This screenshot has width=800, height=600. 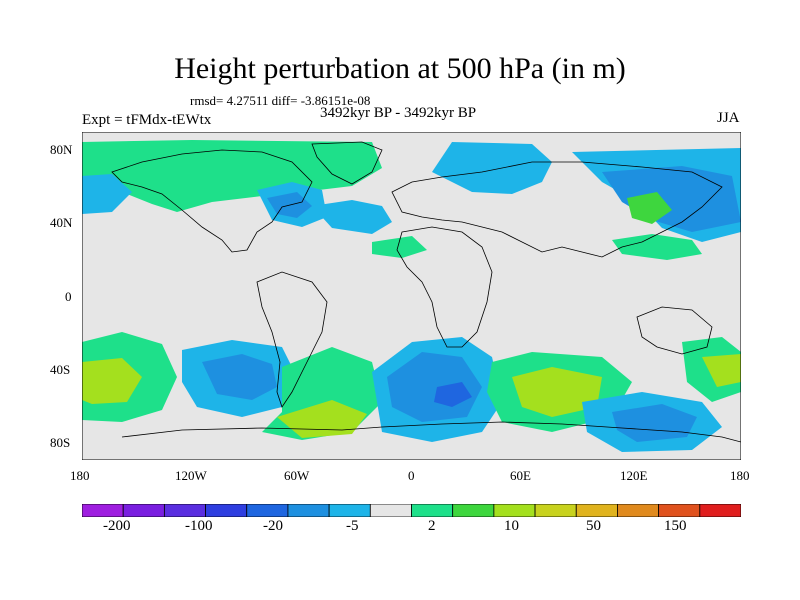 I want to click on coastline-africa, so click(x=444, y=287).